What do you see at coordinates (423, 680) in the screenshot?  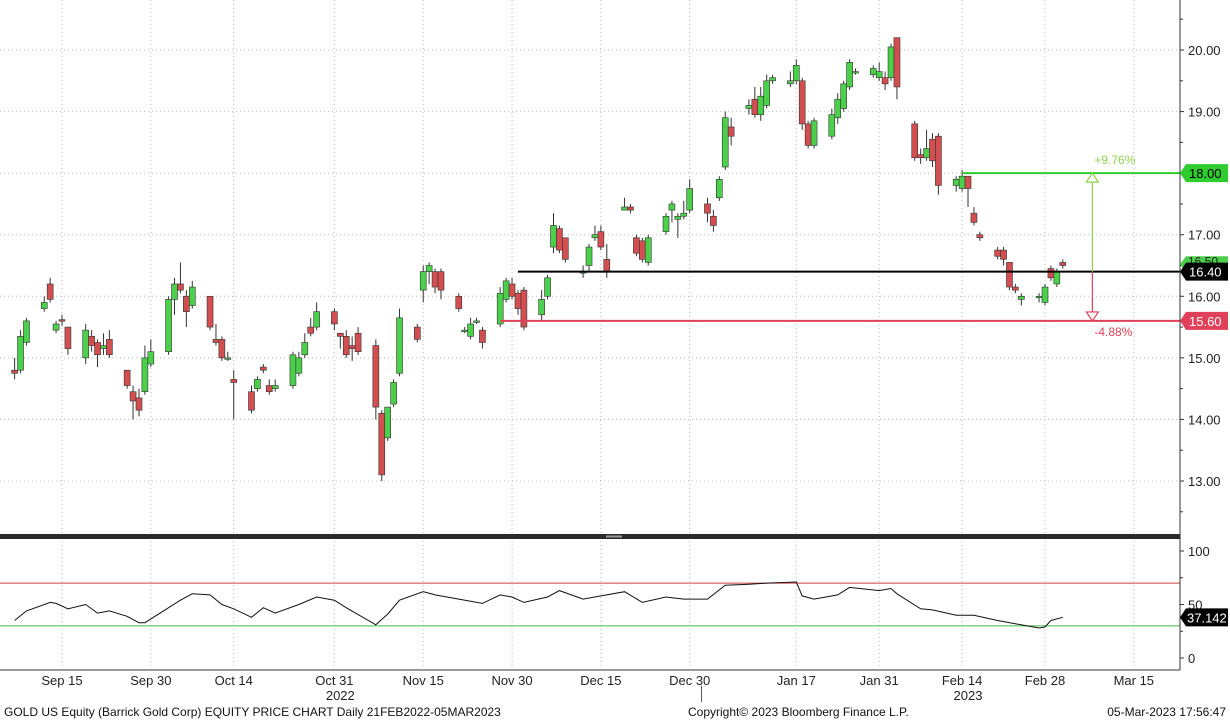 I see `date-tick-label: Nov 15` at bounding box center [423, 680].